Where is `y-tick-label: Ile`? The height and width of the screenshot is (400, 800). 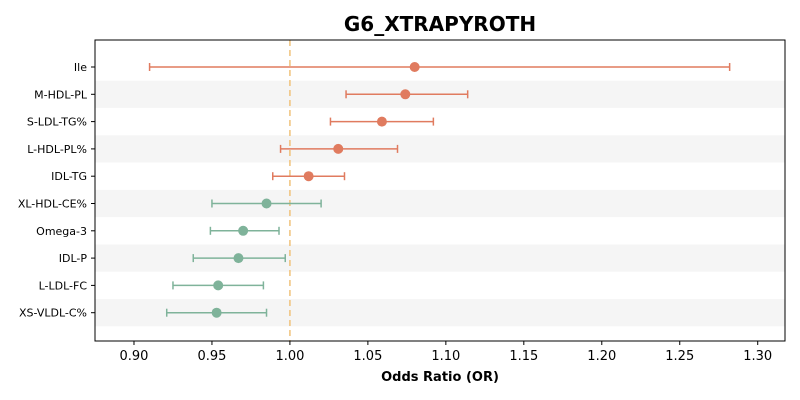
y-tick-label: Ile is located at coordinates (80, 67).